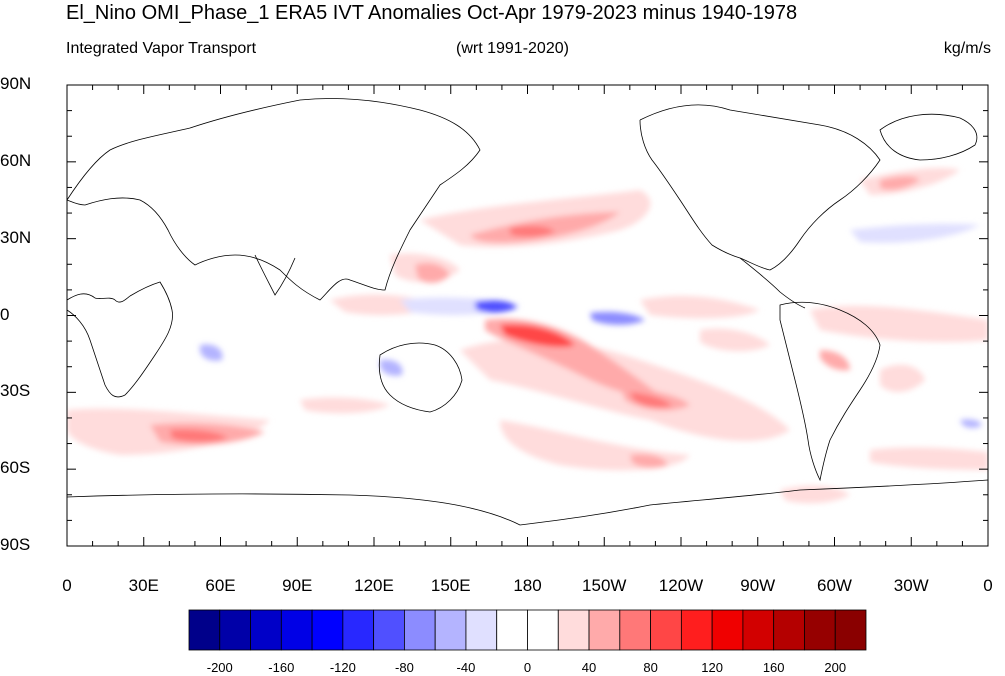 This screenshot has width=1005, height=676. Describe the element at coordinates (772, 283) in the screenshot. I see `coastline-central-america` at that location.